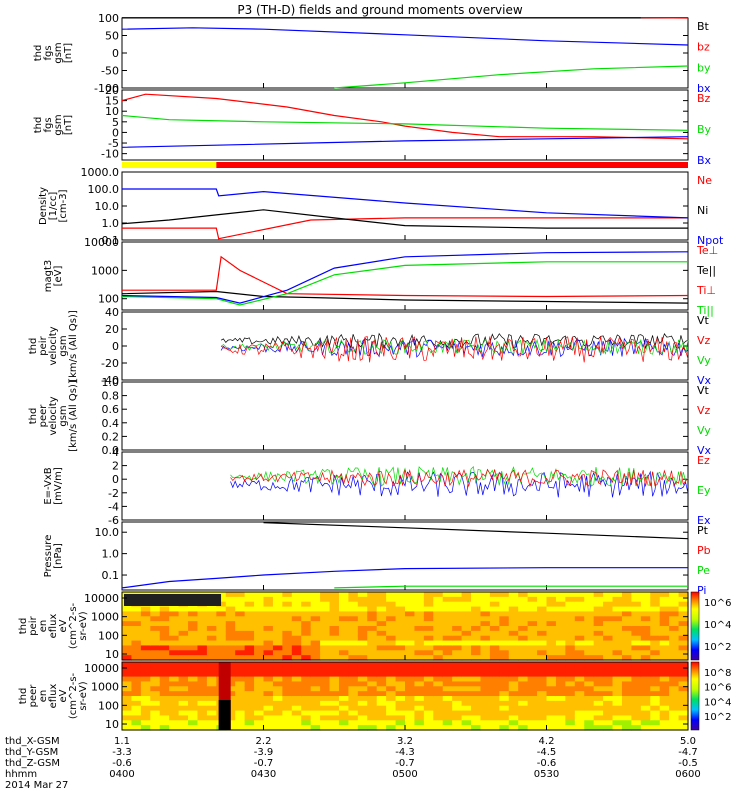  Describe the element at coordinates (404, 774) in the screenshot. I see `orbit-value: 0500` at that location.